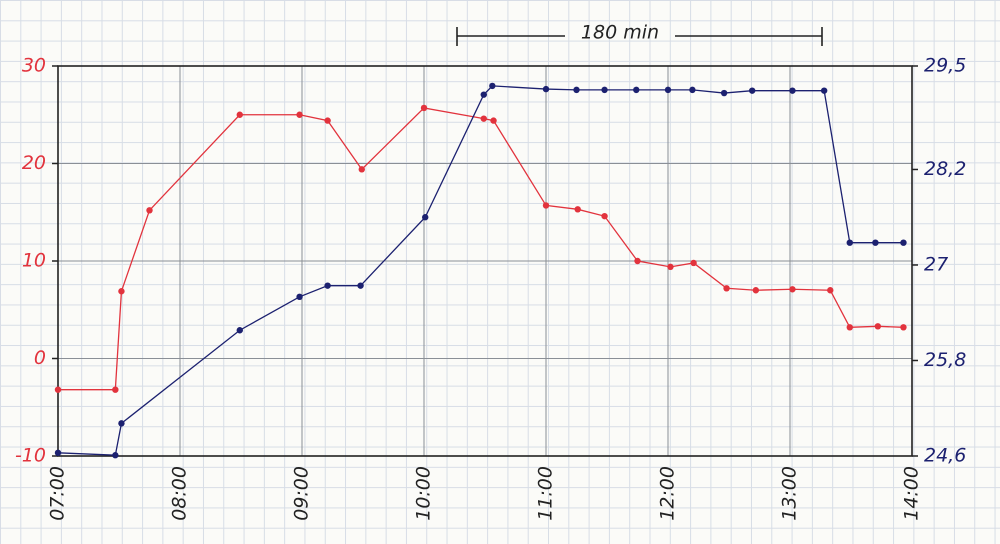 The width and height of the screenshot is (1000, 544). Describe the element at coordinates (34, 66) in the screenshot. I see `y-tick-label: 30` at that location.